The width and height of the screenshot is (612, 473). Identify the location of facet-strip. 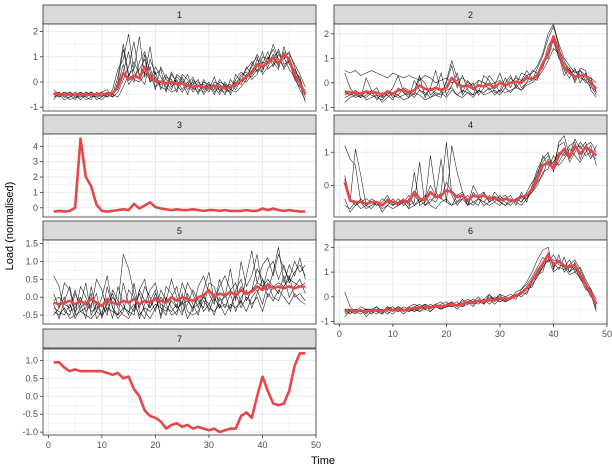
(179, 338).